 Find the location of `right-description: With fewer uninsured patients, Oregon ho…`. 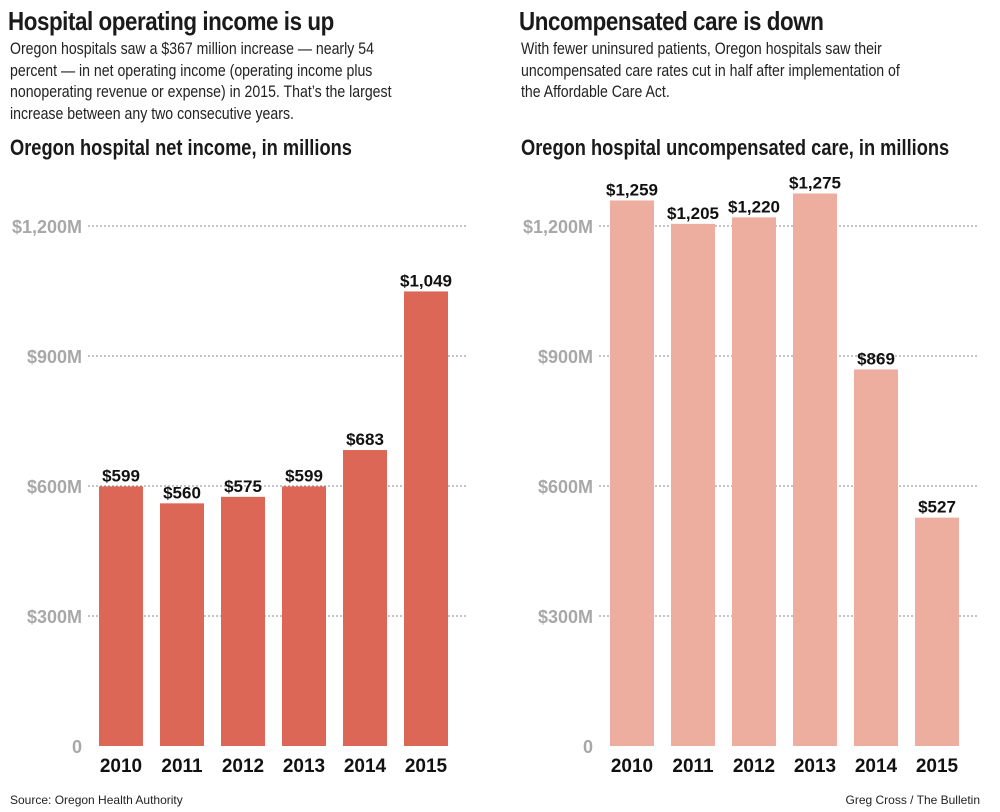

right-description: With fewer uninsured patients, Oregon ho… is located at coordinates (710, 70).